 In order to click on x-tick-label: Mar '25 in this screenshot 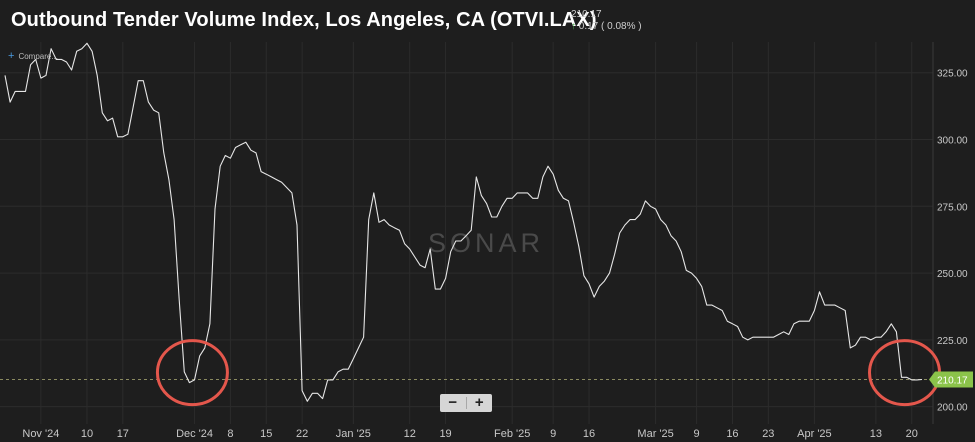, I will do `click(655, 434)`.